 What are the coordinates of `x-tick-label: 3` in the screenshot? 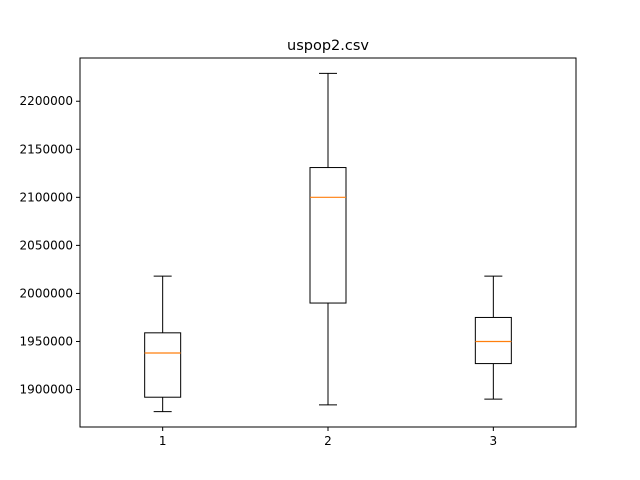 It's located at (494, 441).